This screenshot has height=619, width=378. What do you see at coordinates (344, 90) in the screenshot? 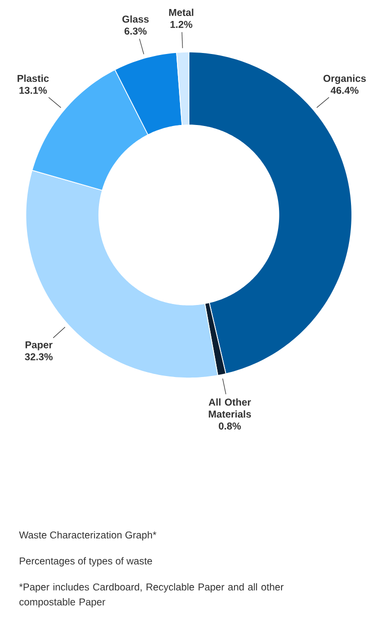
I see `data-label: 46.4%` at bounding box center [344, 90].